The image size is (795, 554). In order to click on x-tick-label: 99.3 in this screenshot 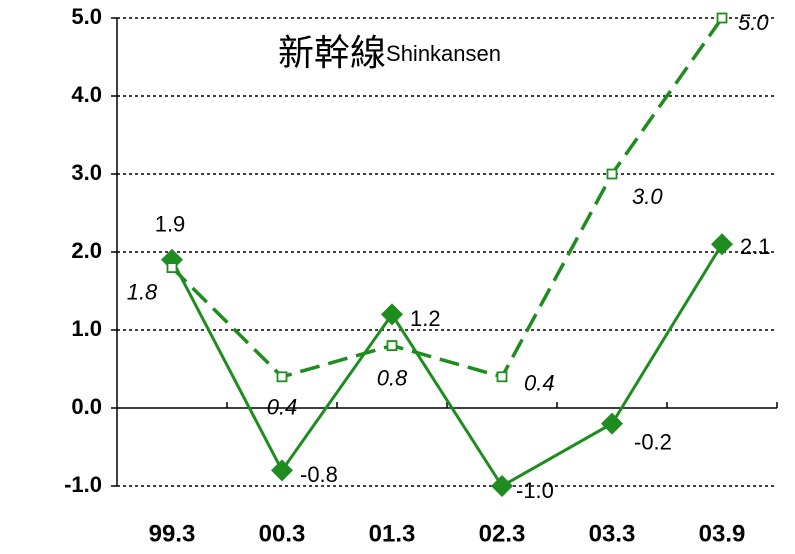, I will do `click(172, 533)`.